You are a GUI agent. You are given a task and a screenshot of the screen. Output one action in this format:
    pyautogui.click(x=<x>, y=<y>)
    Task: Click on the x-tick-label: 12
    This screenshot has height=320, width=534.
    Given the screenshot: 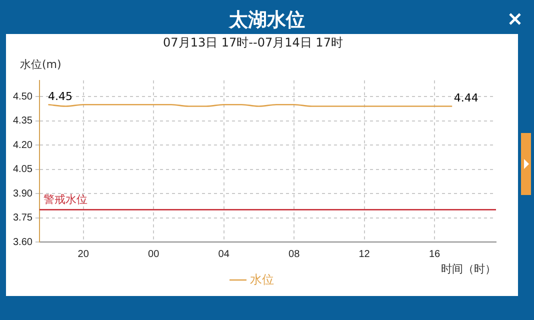 What is the action you would take?
    pyautogui.click(x=364, y=254)
    